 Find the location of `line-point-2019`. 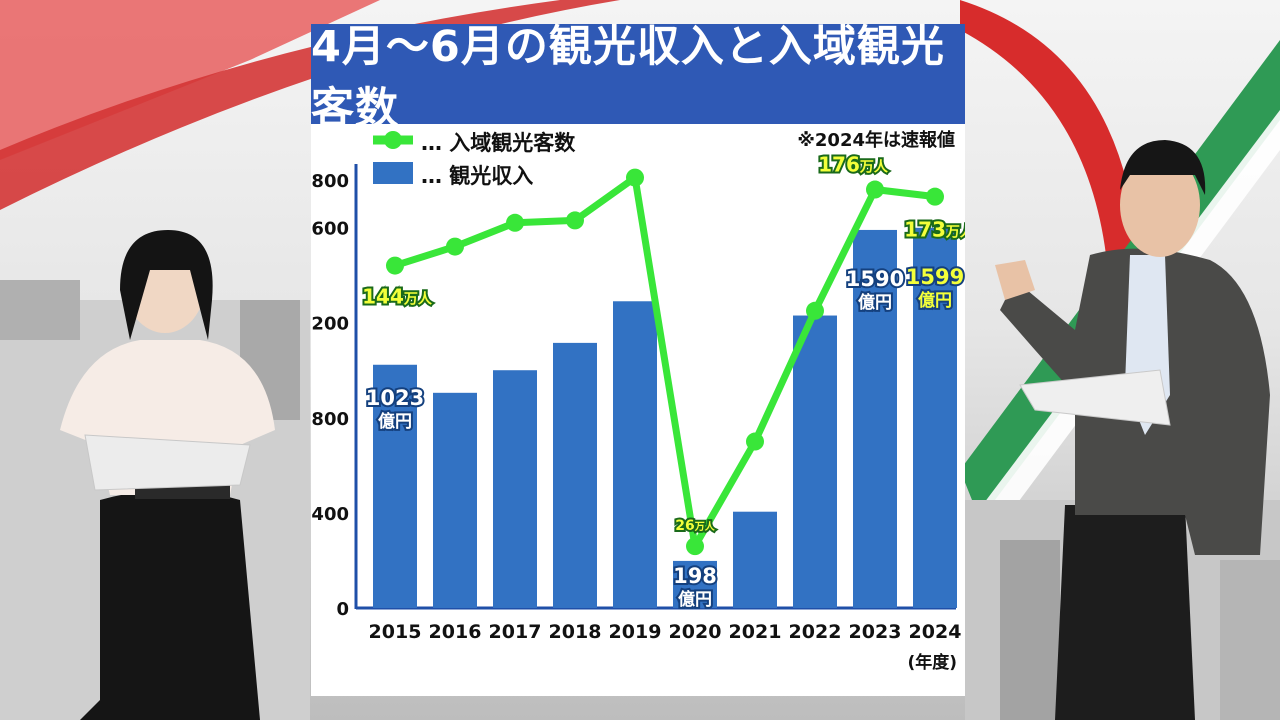

line-point-2019 is located at coordinates (635, 177).